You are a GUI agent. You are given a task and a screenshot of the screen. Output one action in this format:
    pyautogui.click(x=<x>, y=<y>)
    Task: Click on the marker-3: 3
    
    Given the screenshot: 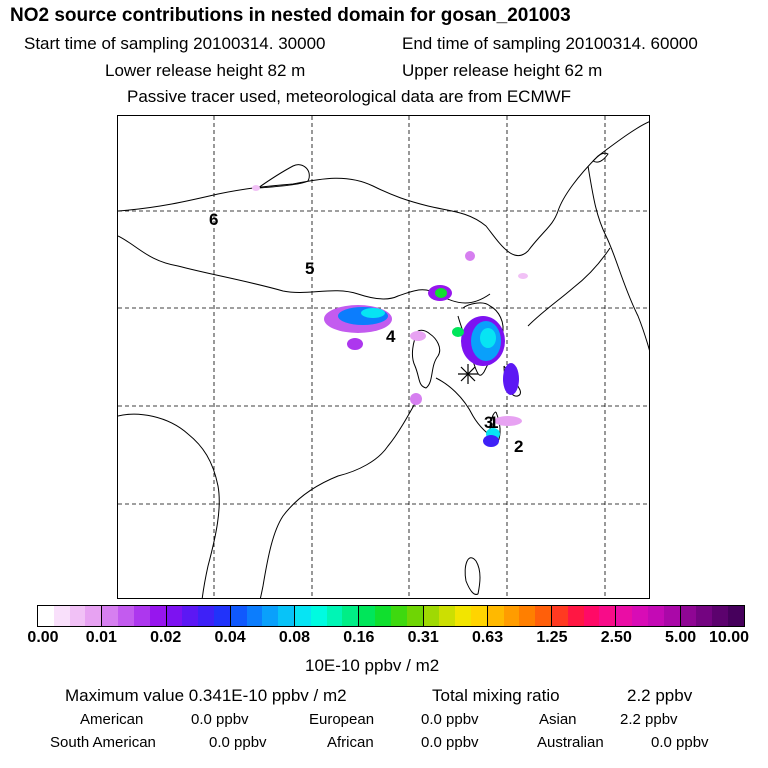 What is the action you would take?
    pyautogui.click(x=488, y=422)
    